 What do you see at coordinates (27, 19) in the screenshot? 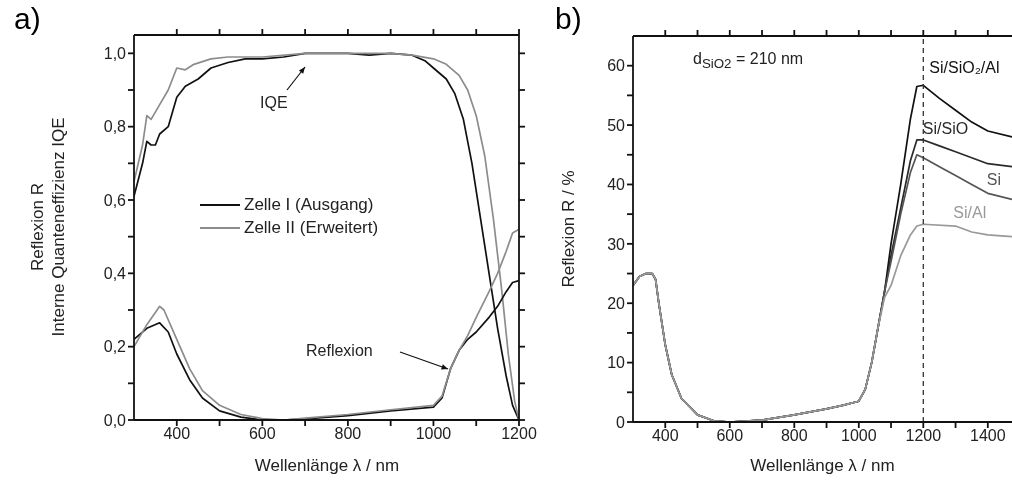
I see `chart-title: a)` at bounding box center [27, 19].